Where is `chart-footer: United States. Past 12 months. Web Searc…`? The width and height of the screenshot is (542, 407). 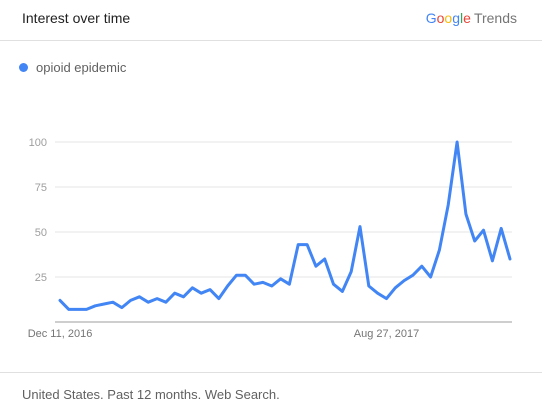 chart-footer: United States. Past 12 months. Web Searc… is located at coordinates (271, 389).